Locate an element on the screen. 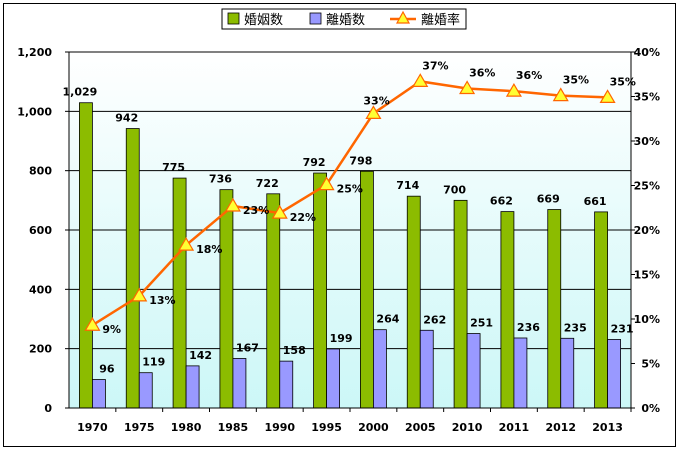 Image resolution: width=681 pixels, height=452 pixels. rate-data-label: 23% is located at coordinates (256, 210).